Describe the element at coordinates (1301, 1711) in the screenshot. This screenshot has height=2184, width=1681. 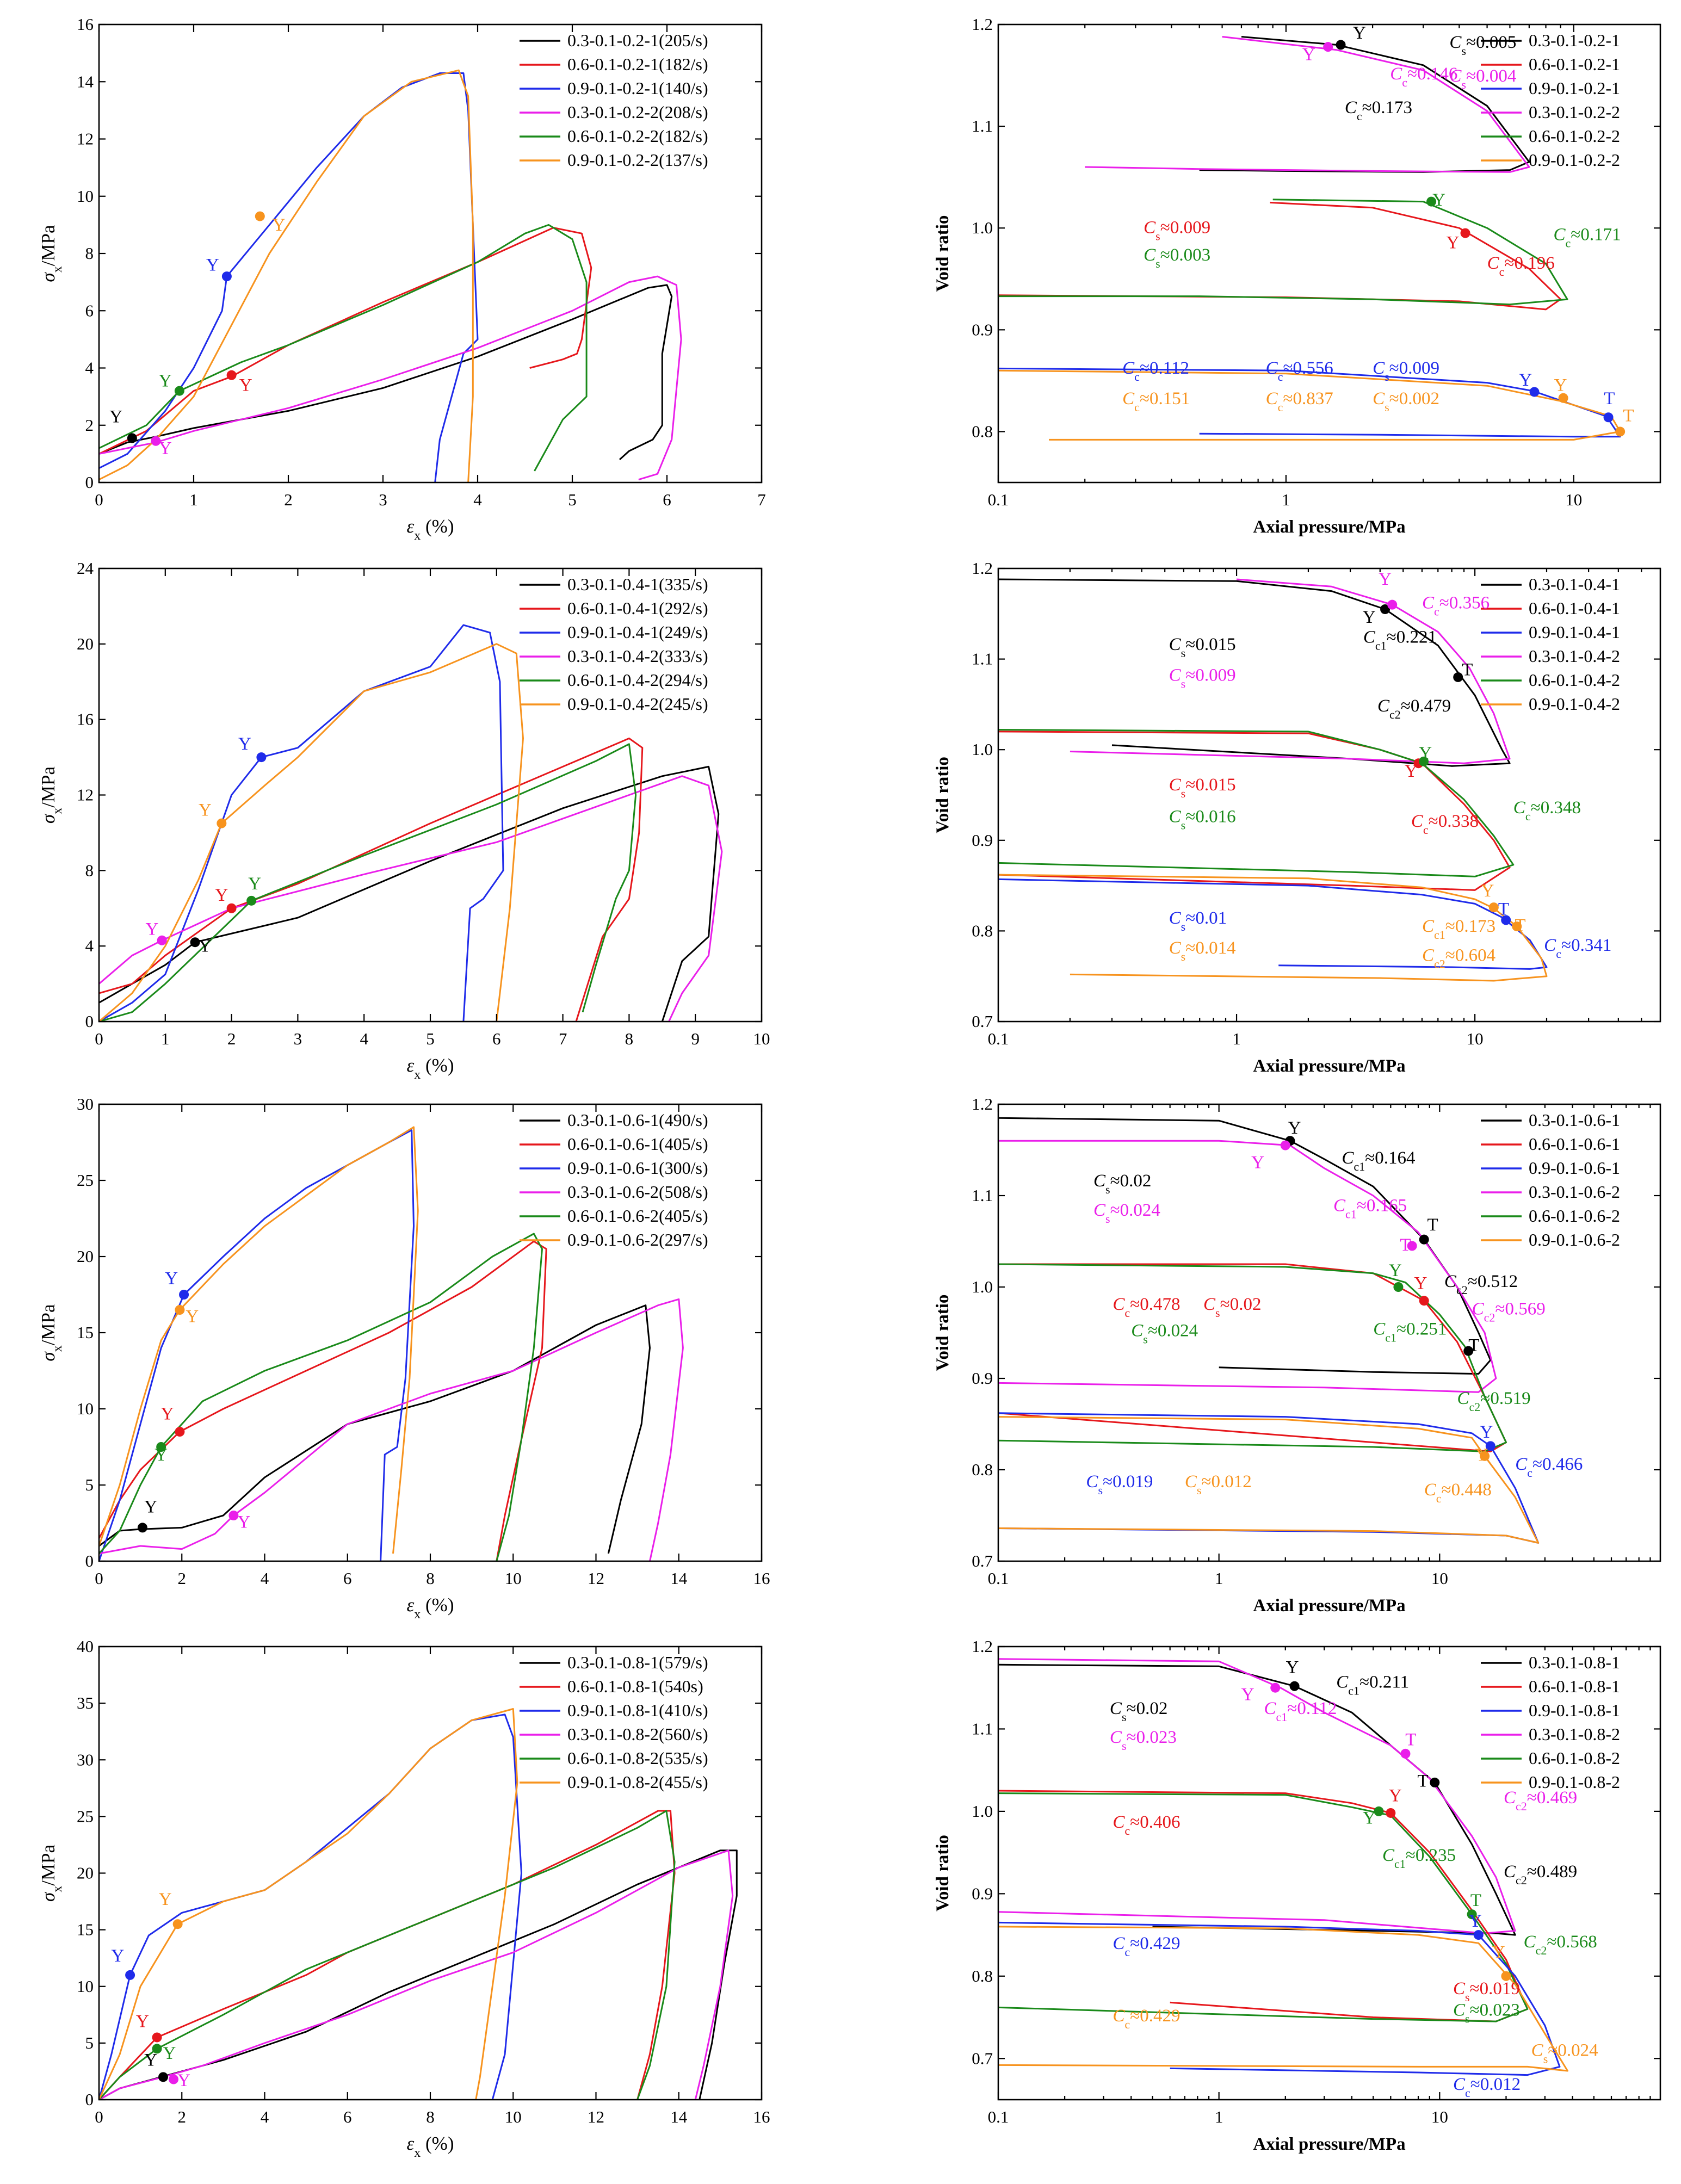
I see `coefficient-annotation: Cc1≈0.112` at that location.